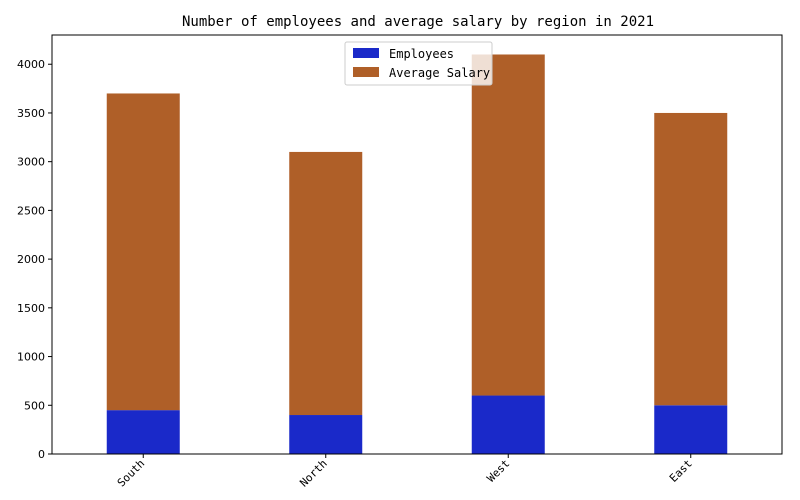 This screenshot has height=500, width=800. I want to click on y-tick-label: 3000, so click(31, 162).